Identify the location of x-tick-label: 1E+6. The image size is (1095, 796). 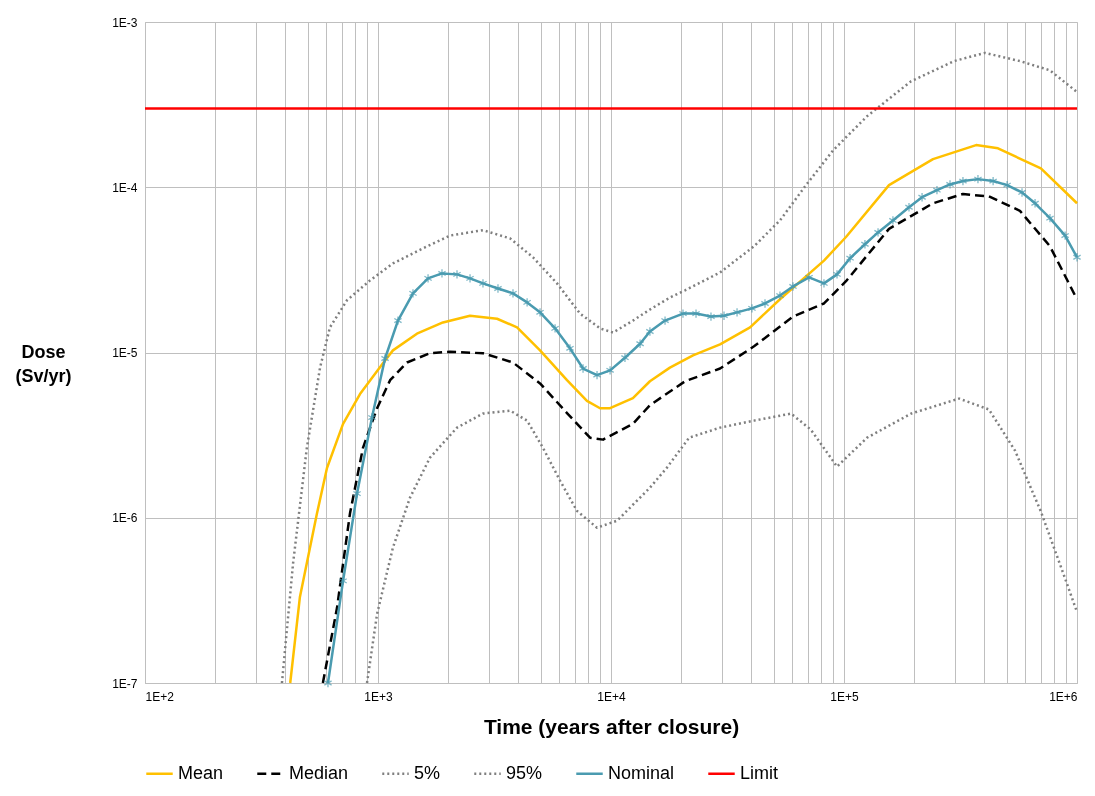
(1063, 696).